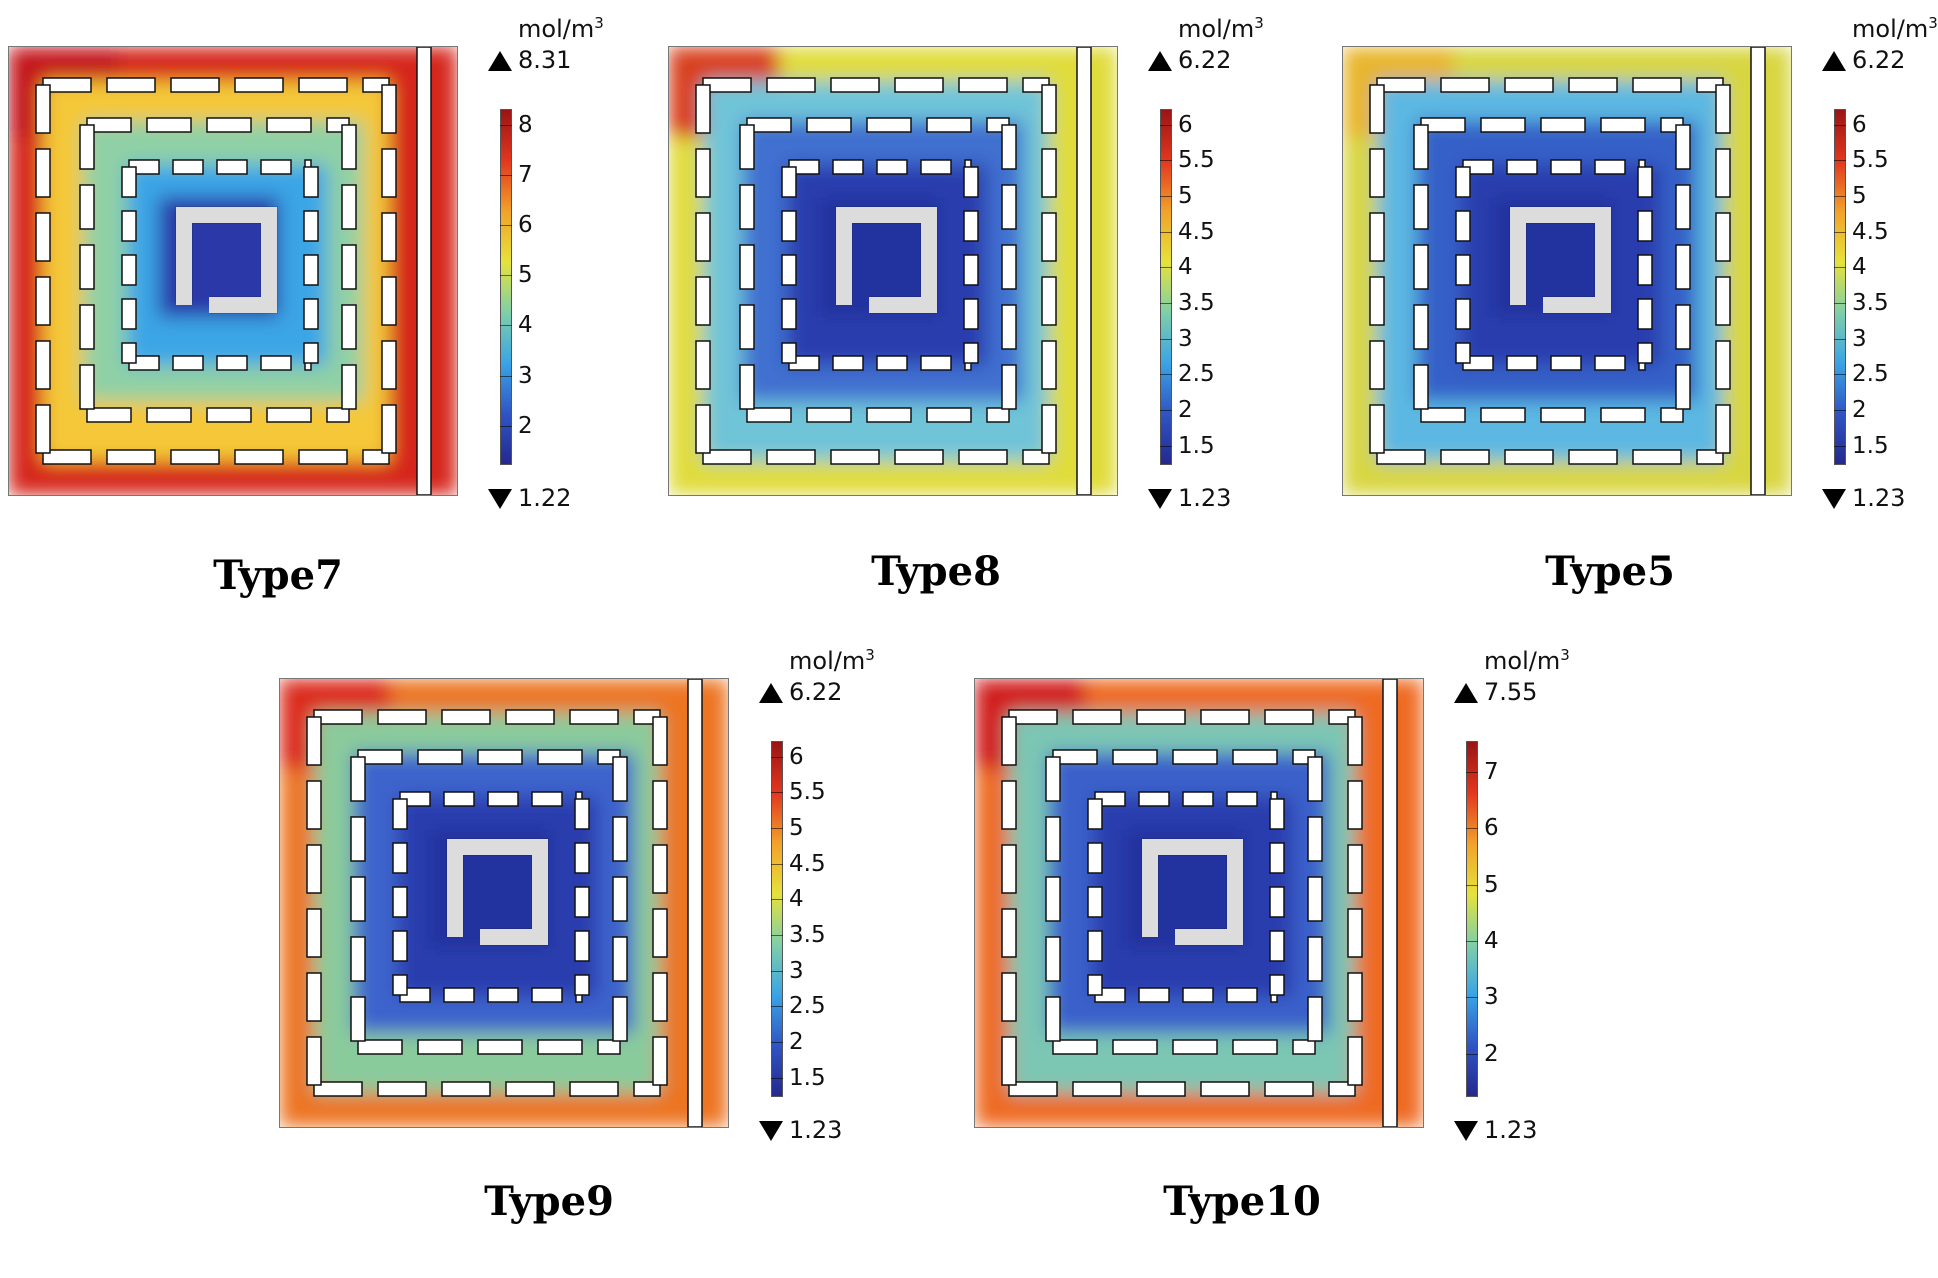  I want to click on panel-caption: Type10, so click(1242, 1201).